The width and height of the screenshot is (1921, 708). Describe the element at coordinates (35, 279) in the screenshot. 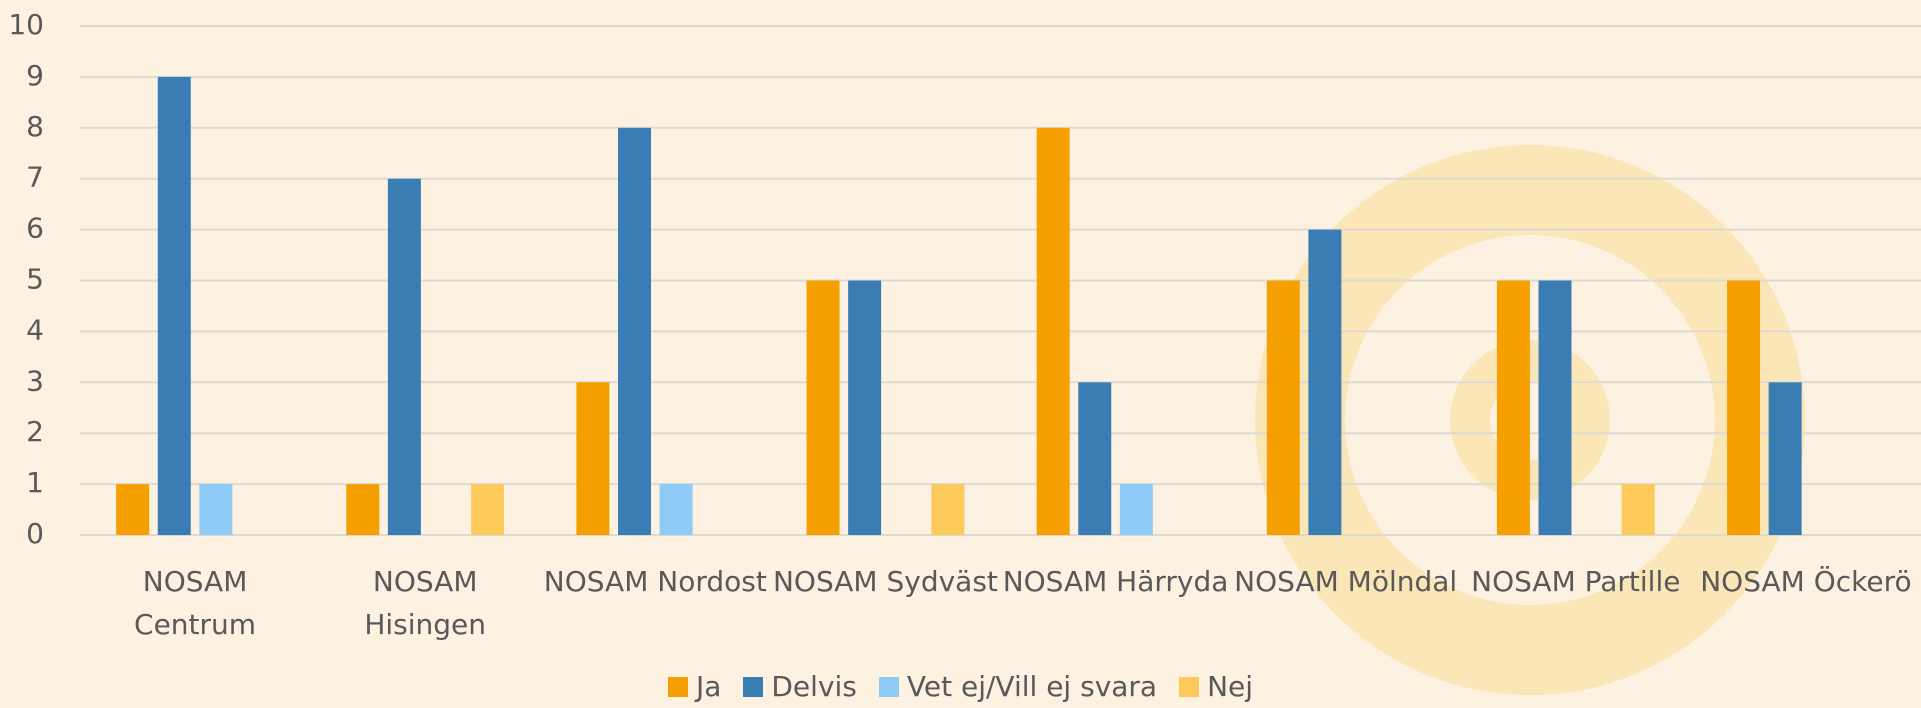

I see `y-tick-label: 5` at that location.